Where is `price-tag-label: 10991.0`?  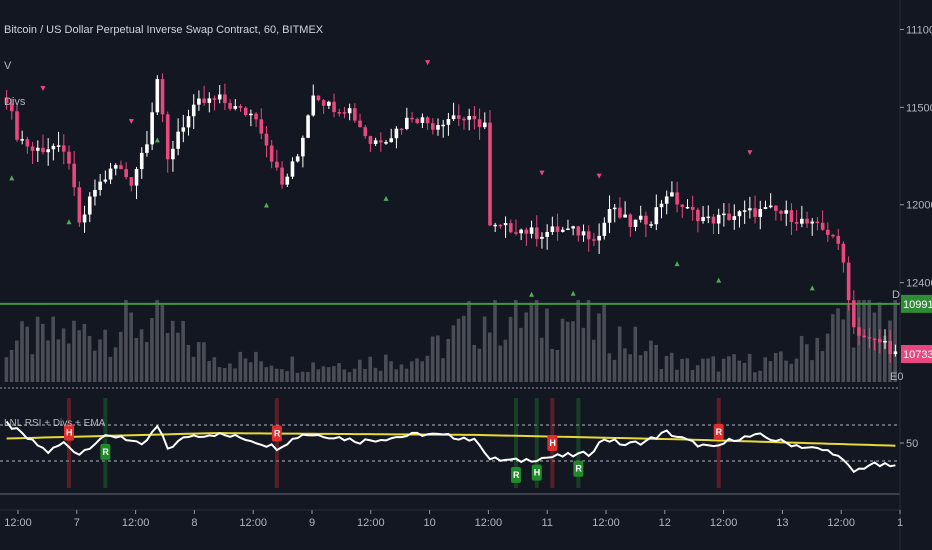 price-tag-label: 10991.0 is located at coordinates (917, 305).